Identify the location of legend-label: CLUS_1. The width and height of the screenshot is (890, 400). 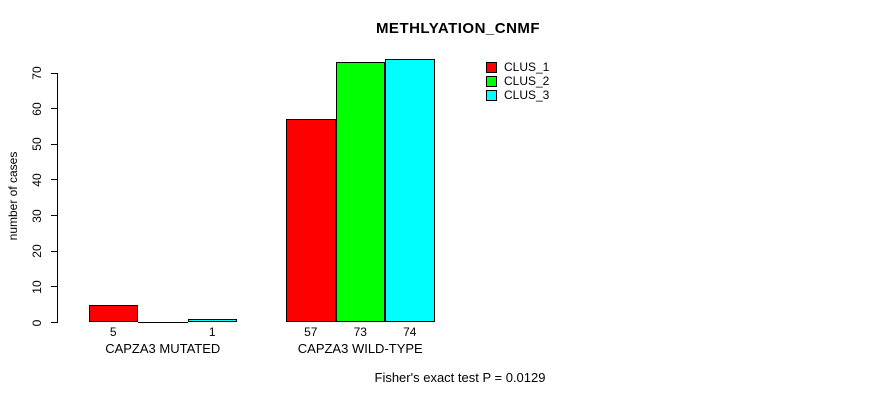
(527, 67).